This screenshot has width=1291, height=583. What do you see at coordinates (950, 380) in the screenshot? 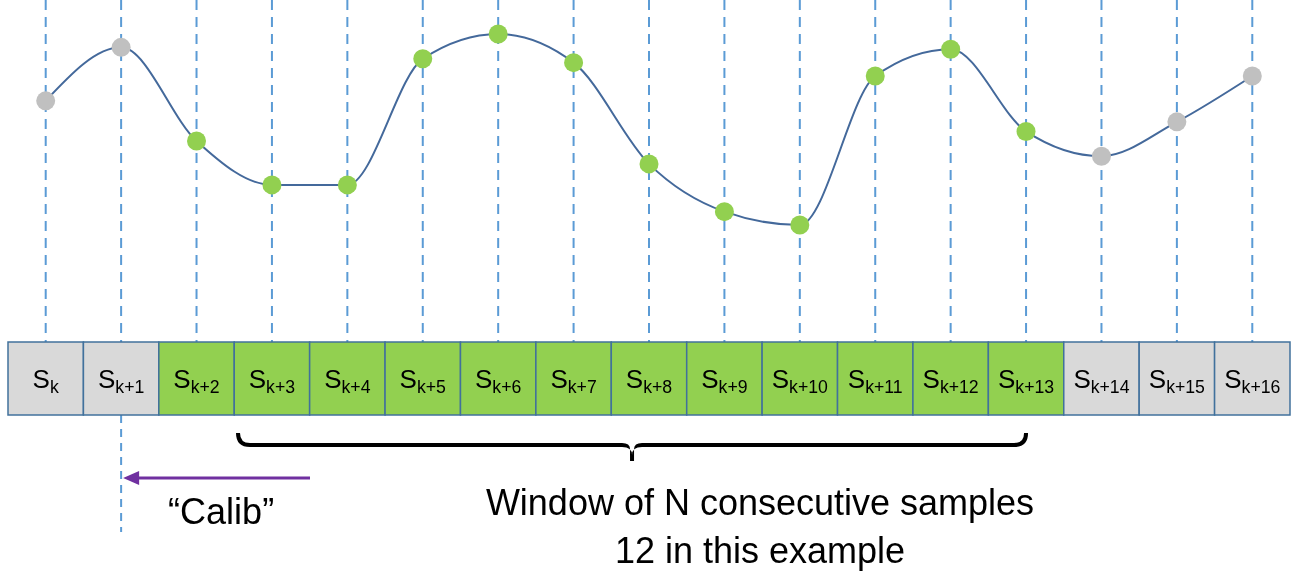
I see `x-tick-label: S$_{k+12}$` at bounding box center [950, 380].